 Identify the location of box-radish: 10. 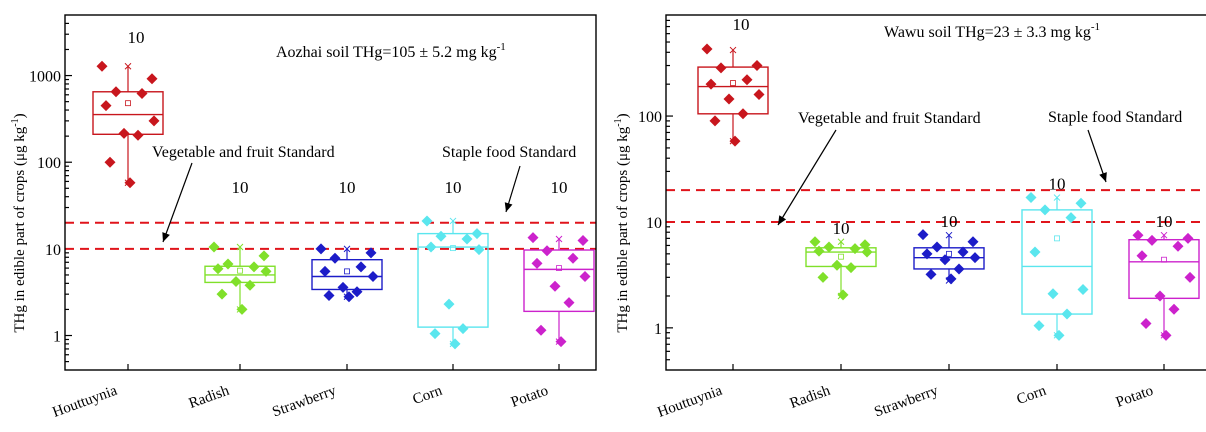
(841, 260).